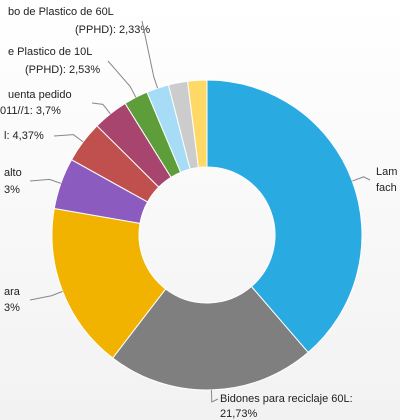  Describe the element at coordinates (386, 188) in the screenshot. I see `slice-label: fach` at that location.